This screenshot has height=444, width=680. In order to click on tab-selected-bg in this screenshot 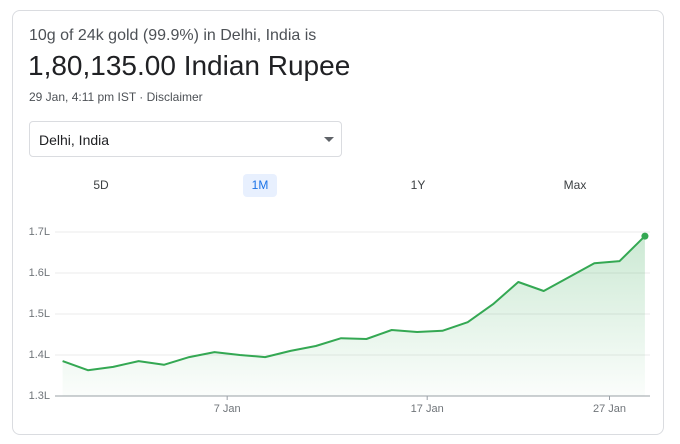, I will do `click(260, 185)`.